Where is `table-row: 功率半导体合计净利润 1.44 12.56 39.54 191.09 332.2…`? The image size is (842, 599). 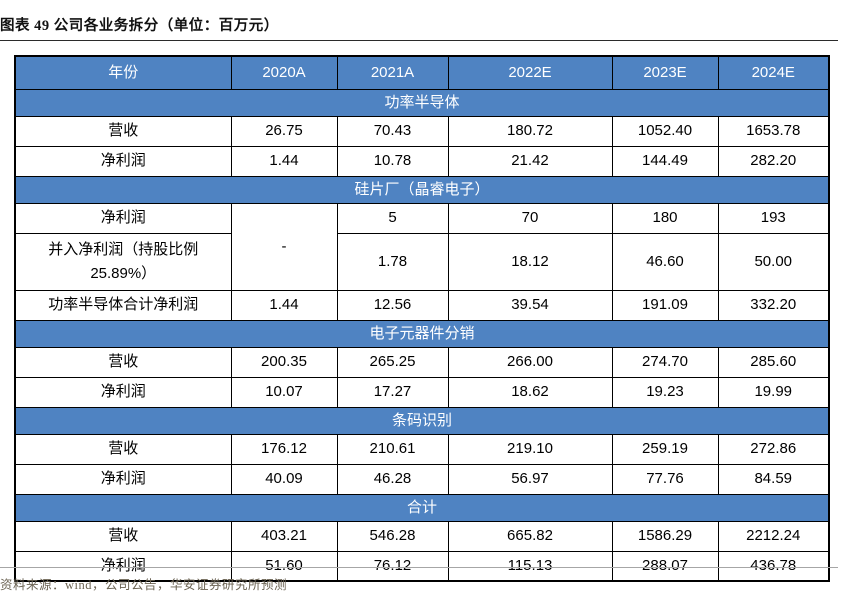
table-row: 功率半导体合计净利润 1.44 12.56 39.54 191.09 332.2… is located at coordinates (422, 305).